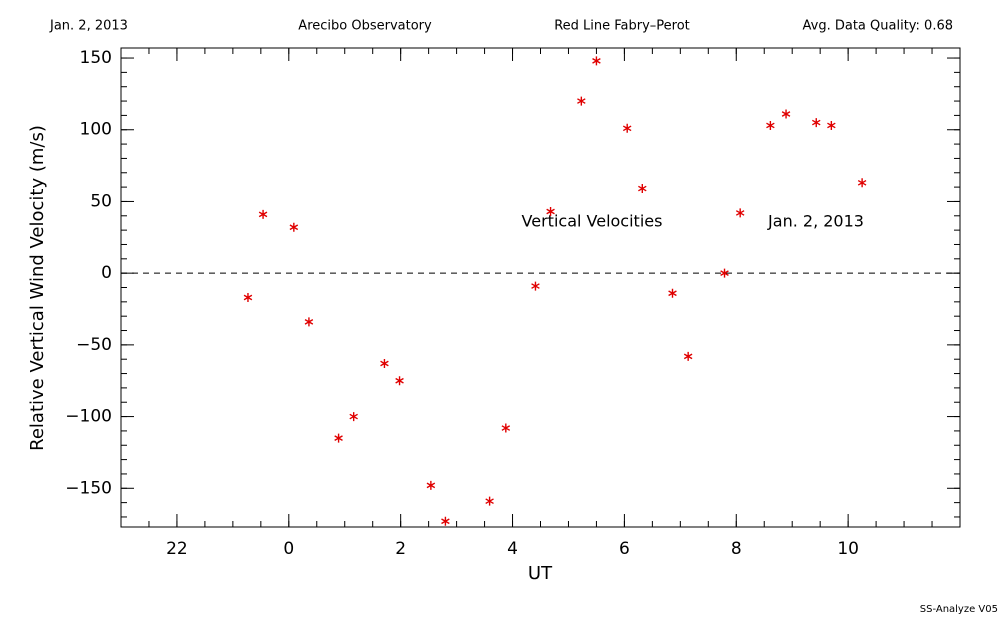  What do you see at coordinates (959, 609) in the screenshot?
I see `footer: SS-Analyze V05` at bounding box center [959, 609].